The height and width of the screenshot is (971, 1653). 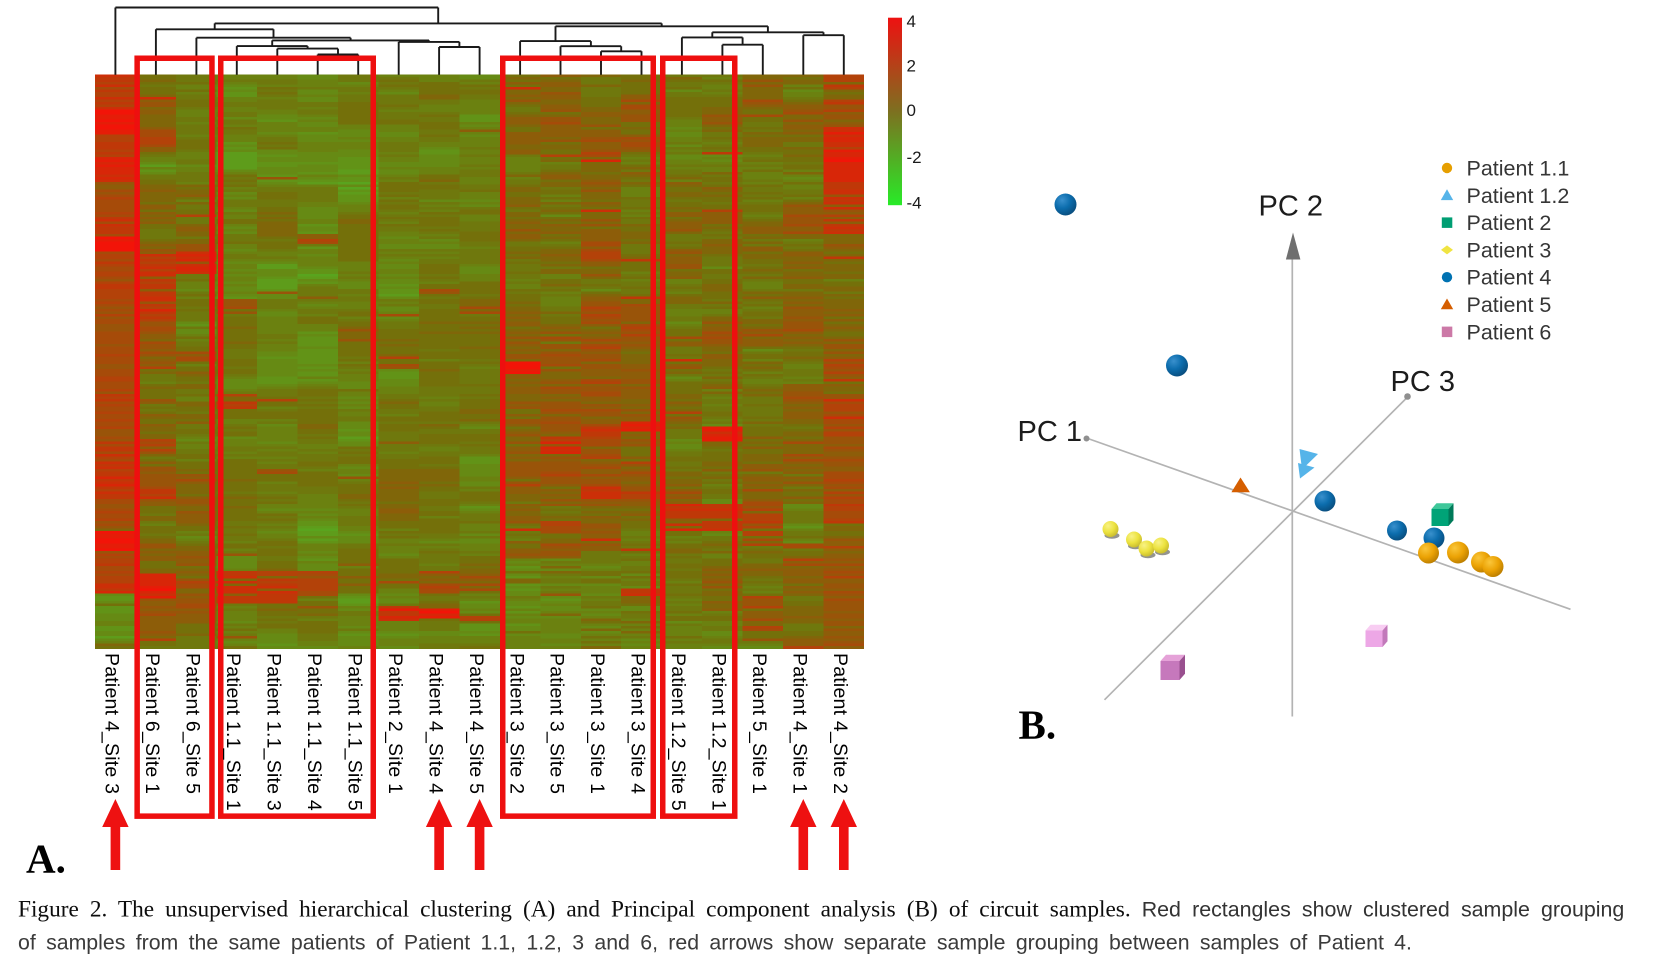 I want to click on svg-text: Patient 4_Site 1, so click(x=800, y=723).